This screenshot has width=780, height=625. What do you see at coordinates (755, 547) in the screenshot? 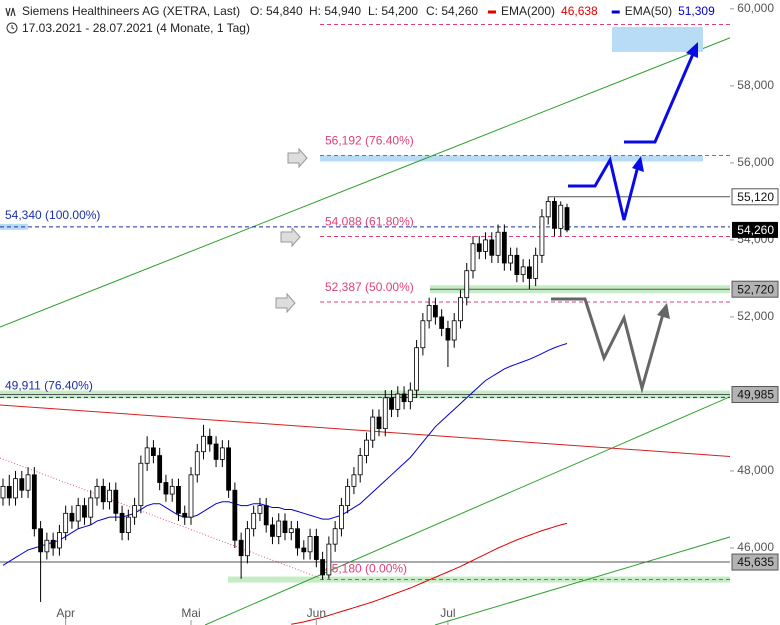
I see `y-tick-label: 46,000` at bounding box center [755, 547].